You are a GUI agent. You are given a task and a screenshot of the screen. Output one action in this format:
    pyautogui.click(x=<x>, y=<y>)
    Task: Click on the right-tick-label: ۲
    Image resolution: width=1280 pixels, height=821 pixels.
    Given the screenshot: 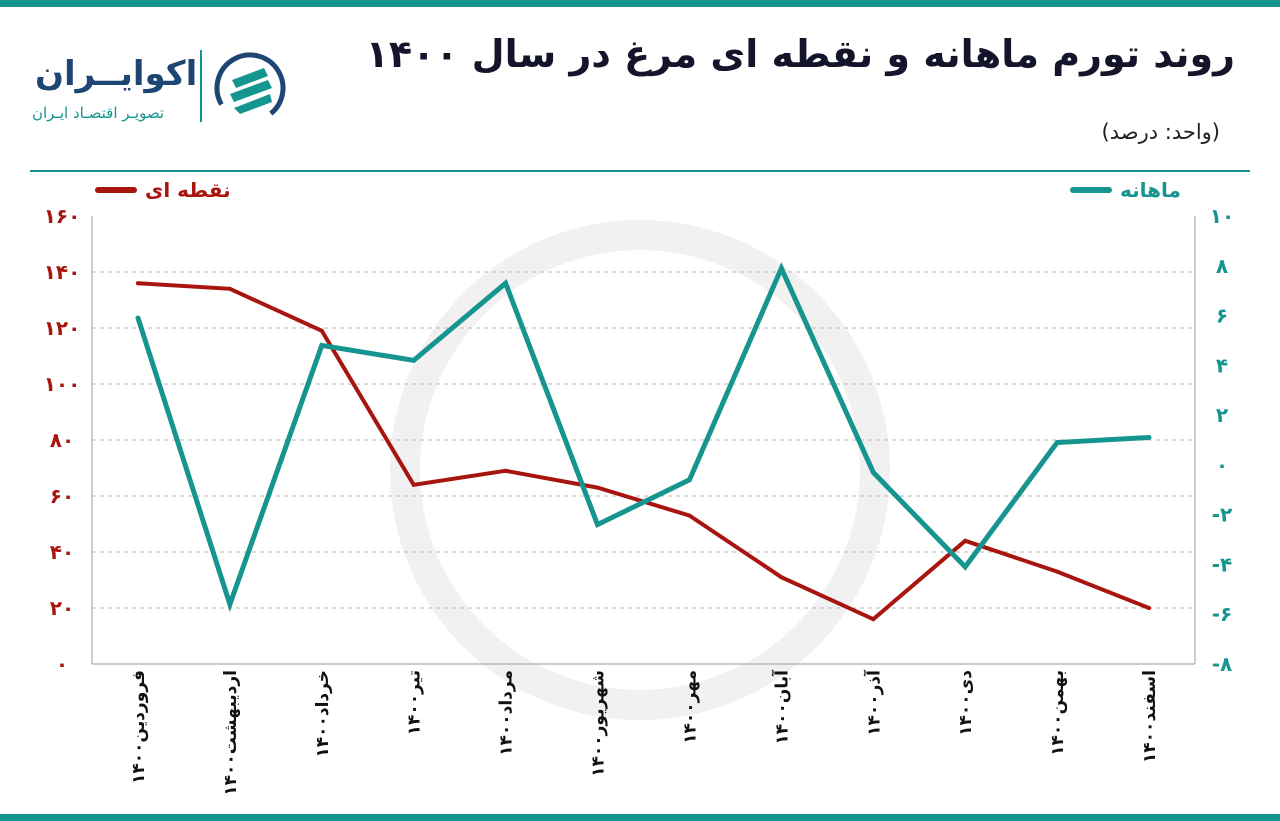 What is the action you would take?
    pyautogui.click(x=1222, y=415)
    